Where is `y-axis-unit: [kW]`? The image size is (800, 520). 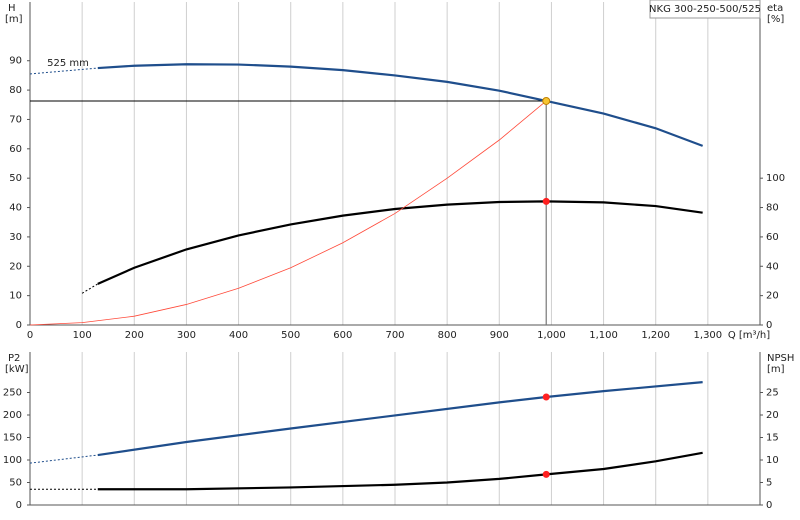 y-axis-unit: [kW] is located at coordinates (17, 369).